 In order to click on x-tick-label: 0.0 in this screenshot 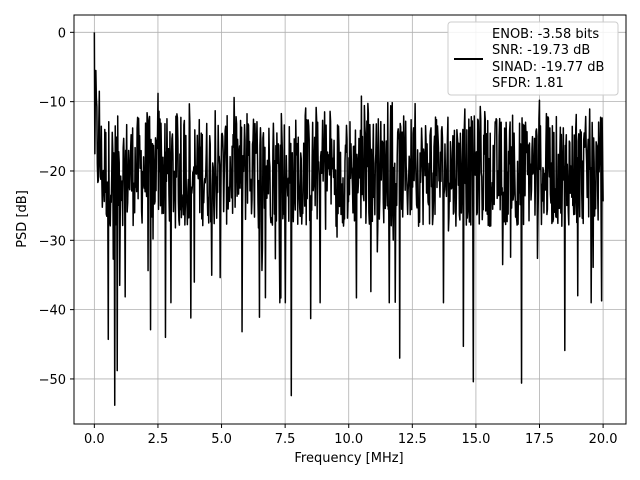, I will do `click(94, 439)`.